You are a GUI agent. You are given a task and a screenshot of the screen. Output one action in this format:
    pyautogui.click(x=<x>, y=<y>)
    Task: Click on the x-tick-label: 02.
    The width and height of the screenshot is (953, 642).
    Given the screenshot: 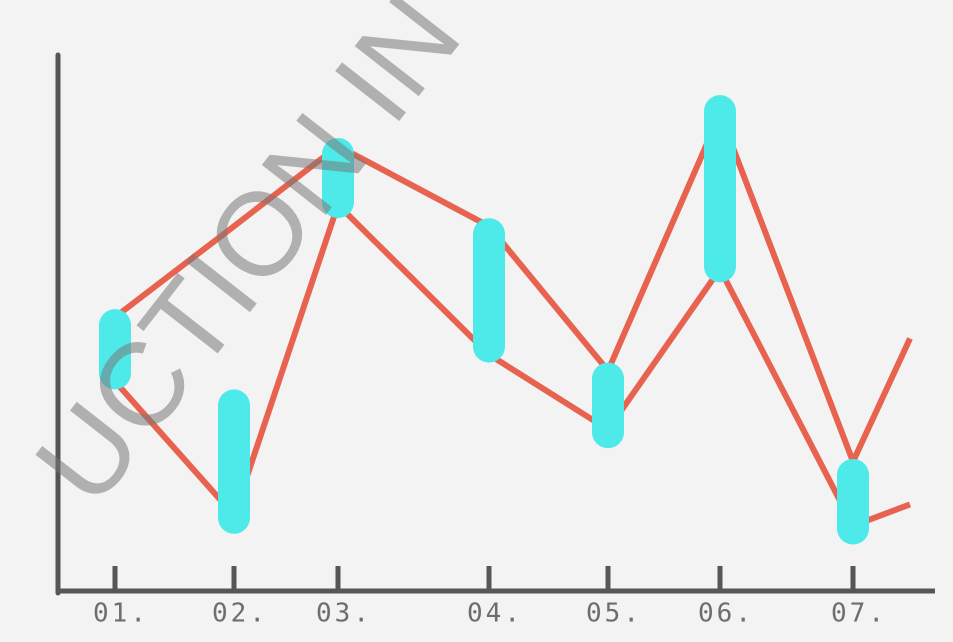 What is the action you would take?
    pyautogui.click(x=240, y=614)
    